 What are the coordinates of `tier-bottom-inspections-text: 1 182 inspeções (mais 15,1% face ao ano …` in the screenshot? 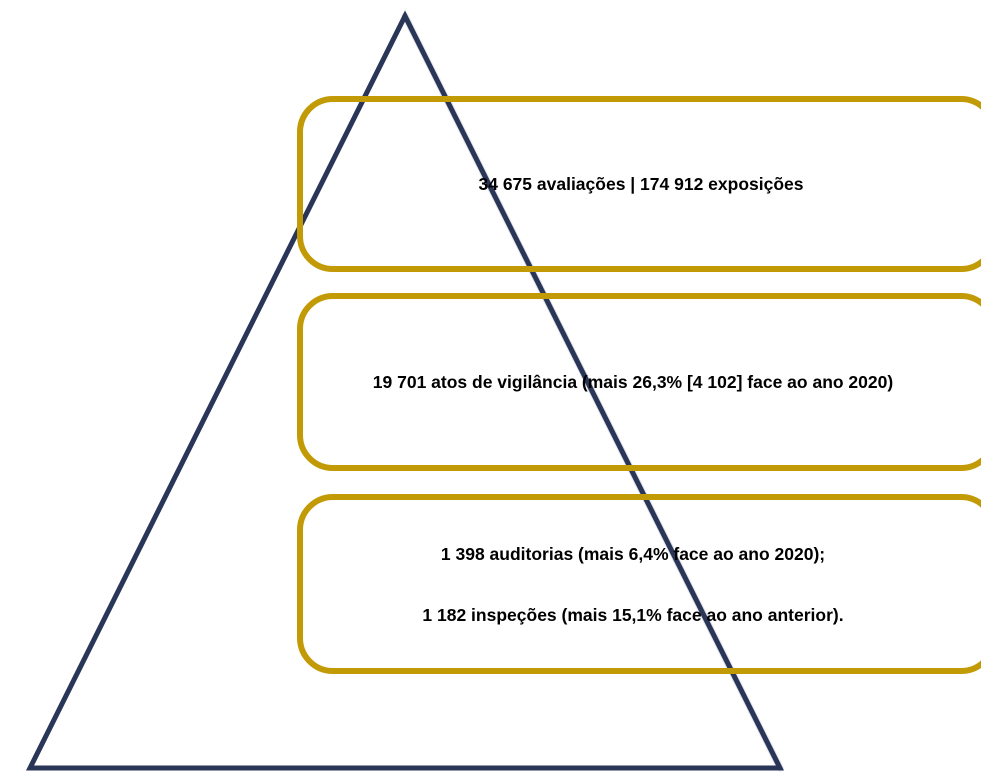 It's located at (633, 615).